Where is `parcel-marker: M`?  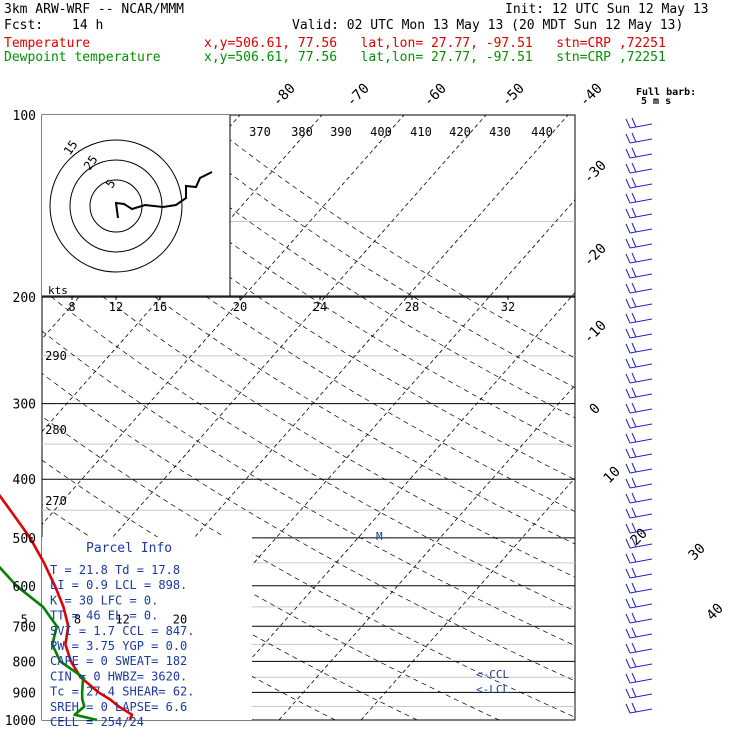
parcel-marker: M is located at coordinates (379, 536).